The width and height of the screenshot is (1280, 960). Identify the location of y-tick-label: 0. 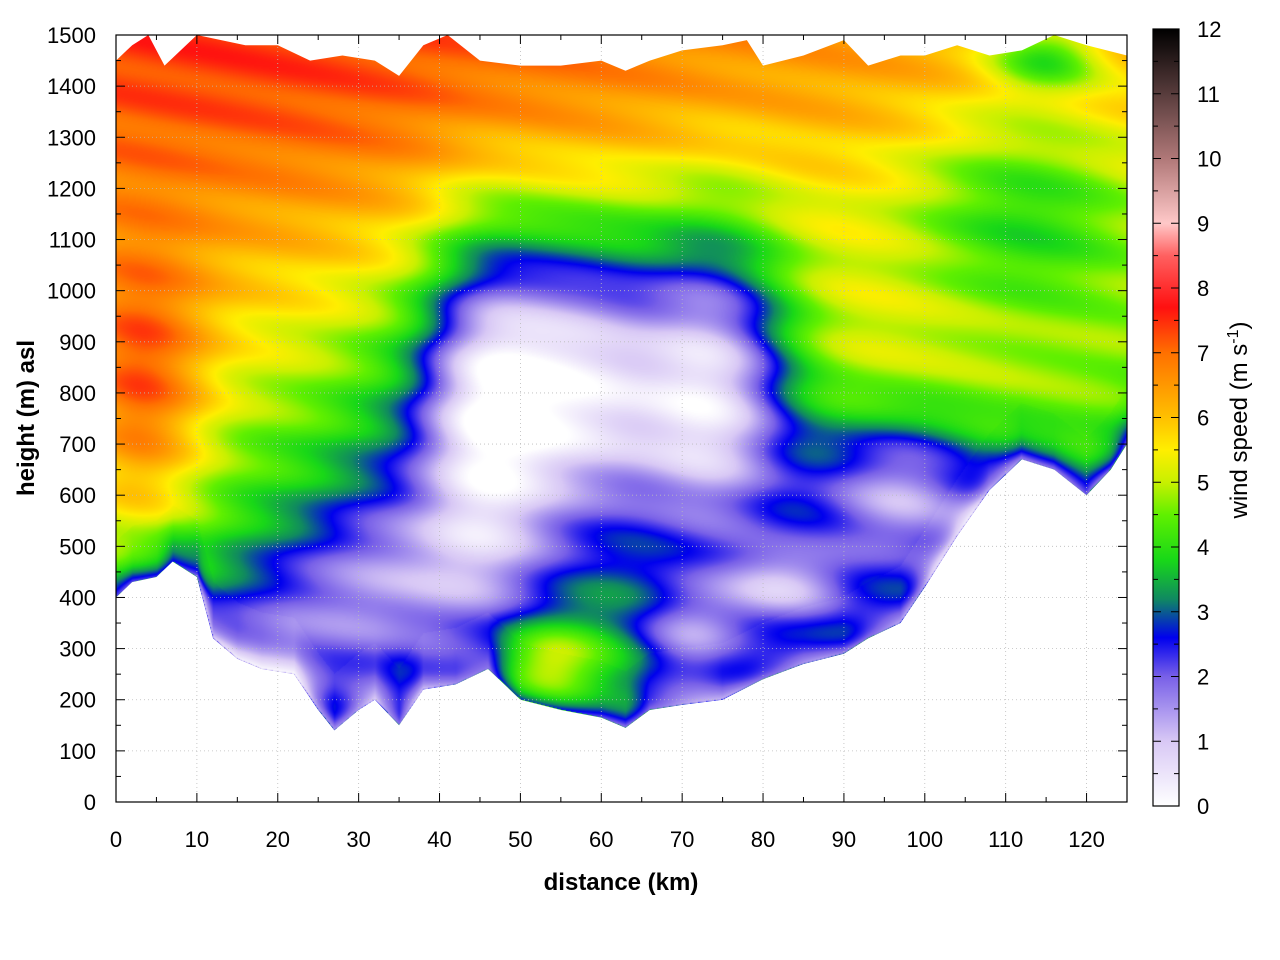
(90, 802).